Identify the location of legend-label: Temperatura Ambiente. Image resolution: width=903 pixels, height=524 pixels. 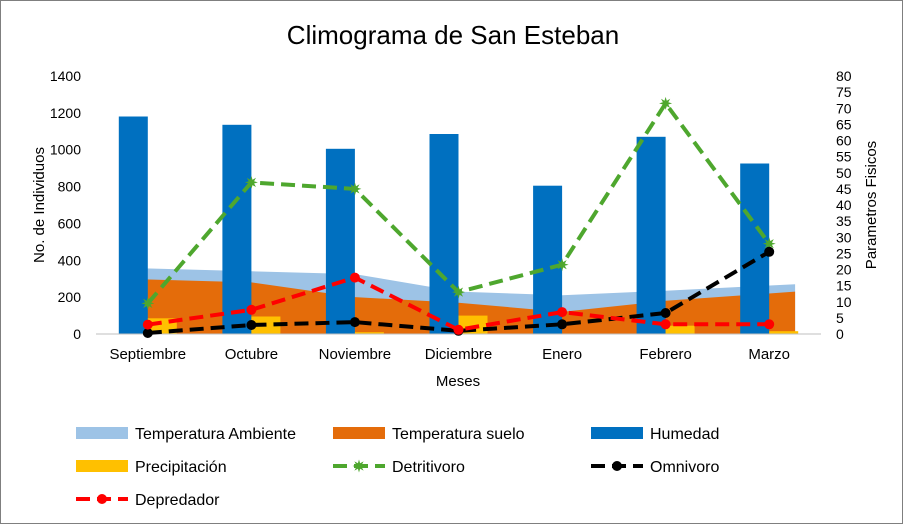
(215, 434).